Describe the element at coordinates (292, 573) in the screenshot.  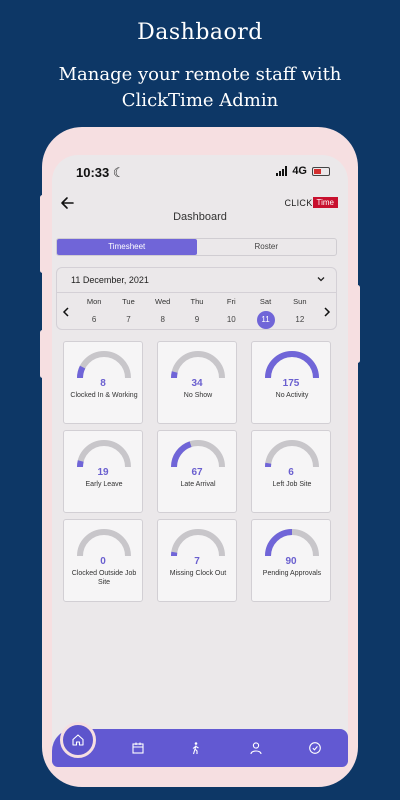
I see `stat-label: Pending Approvals` at that location.